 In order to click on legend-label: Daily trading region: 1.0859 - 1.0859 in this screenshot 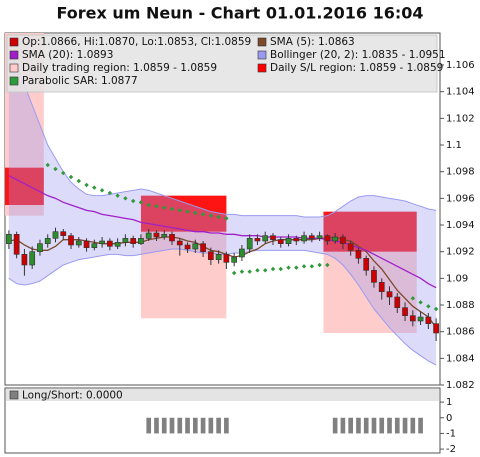, I will do `click(119, 68)`.